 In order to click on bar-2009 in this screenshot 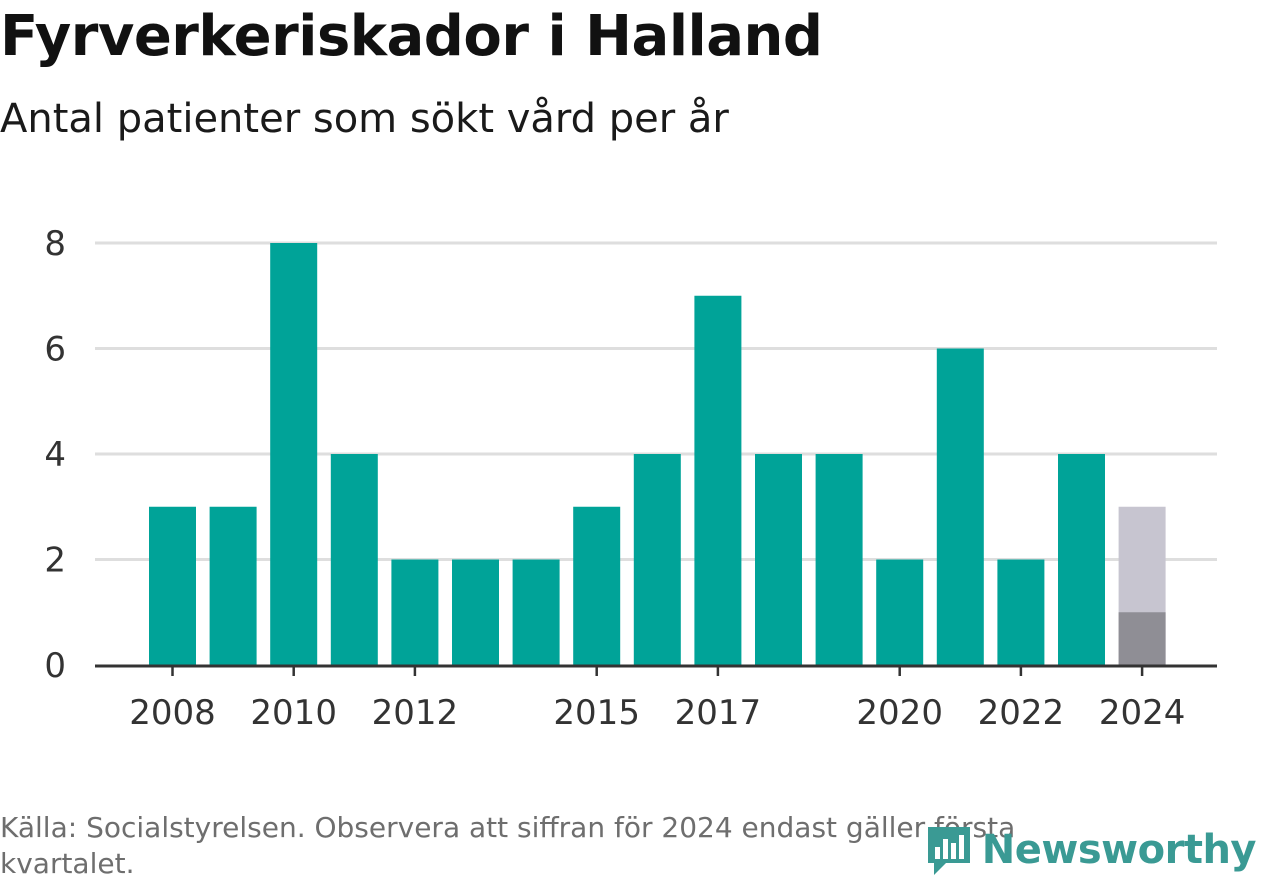, I will do `click(233, 585)`.